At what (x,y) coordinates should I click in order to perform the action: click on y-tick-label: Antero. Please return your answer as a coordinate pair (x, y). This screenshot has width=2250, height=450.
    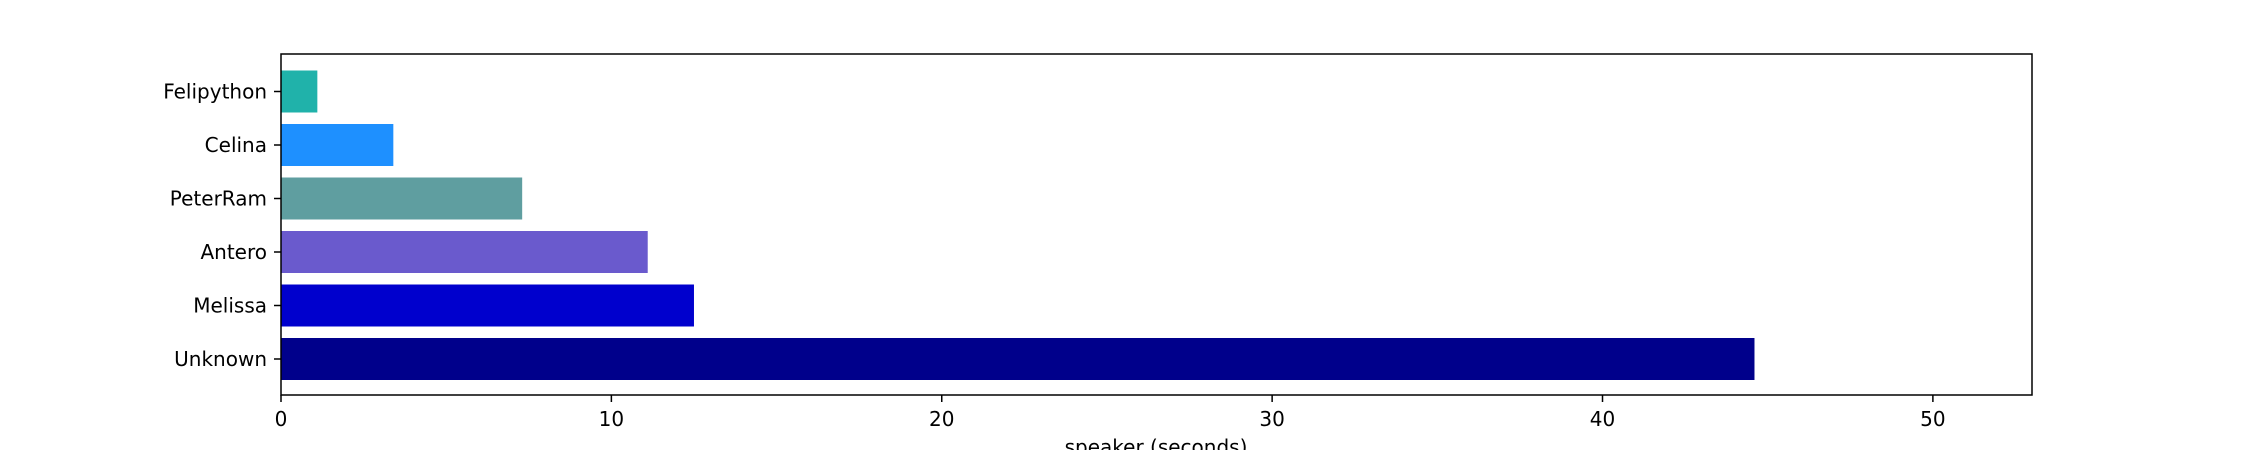
    Looking at the image, I should click on (233, 252).